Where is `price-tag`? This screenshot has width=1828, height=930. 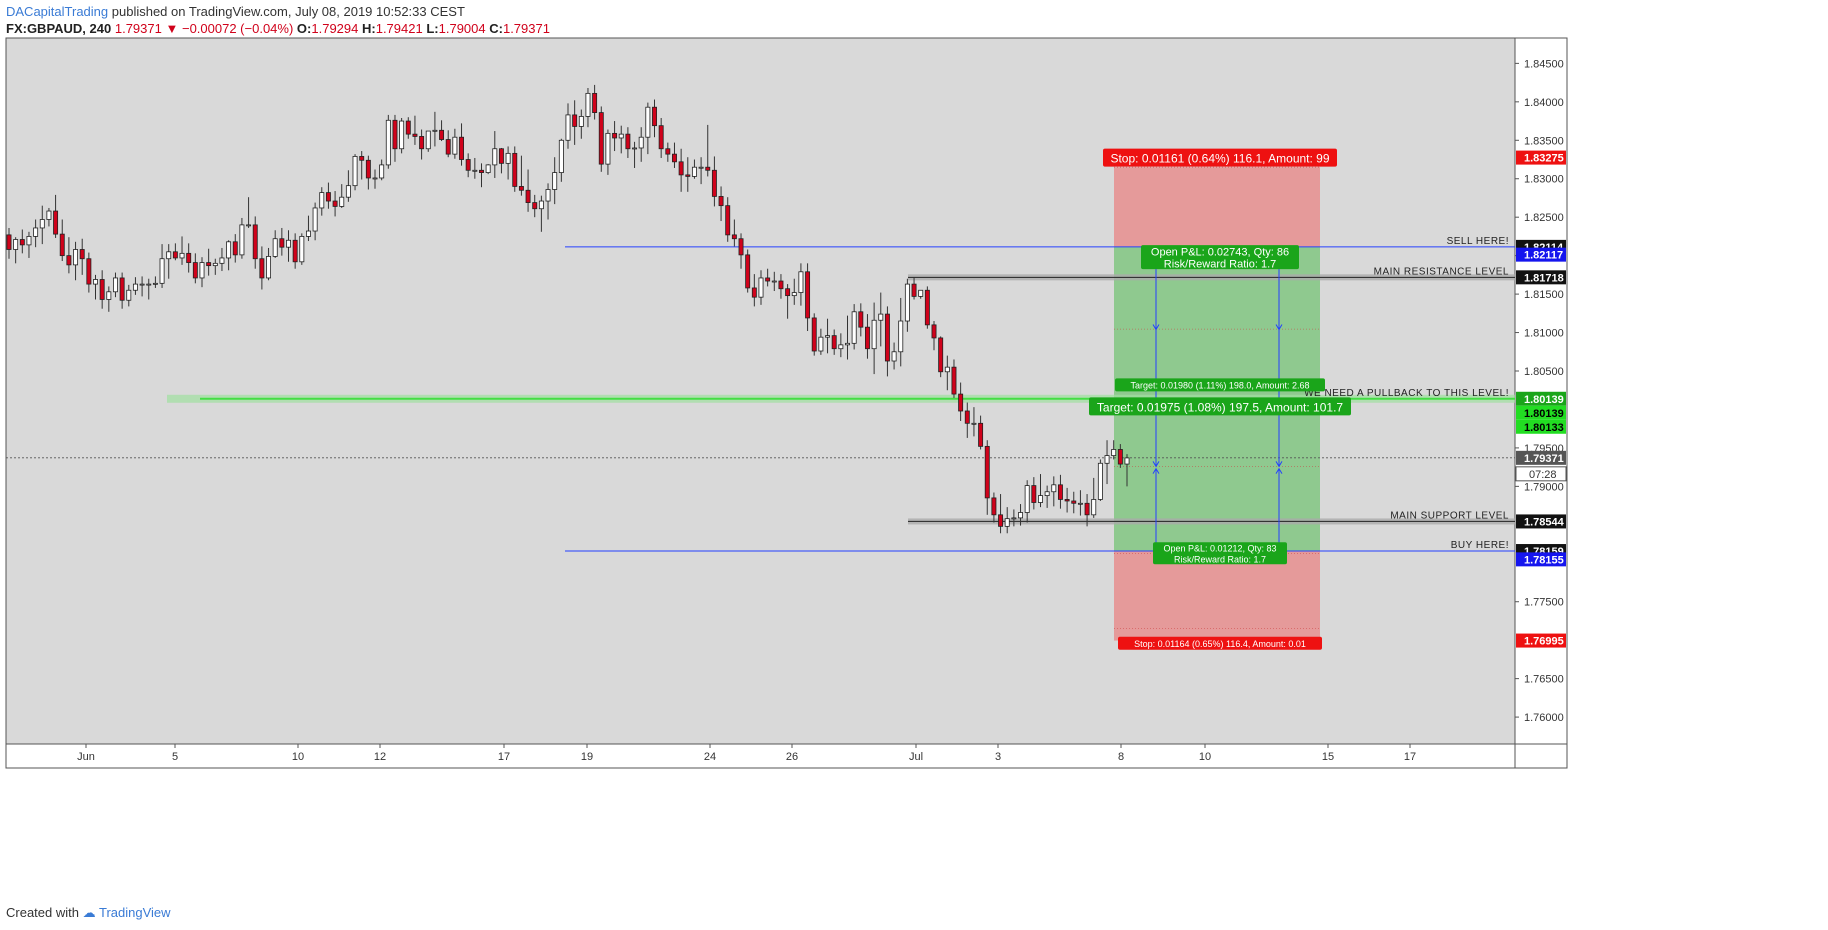 price-tag is located at coordinates (1541, 412).